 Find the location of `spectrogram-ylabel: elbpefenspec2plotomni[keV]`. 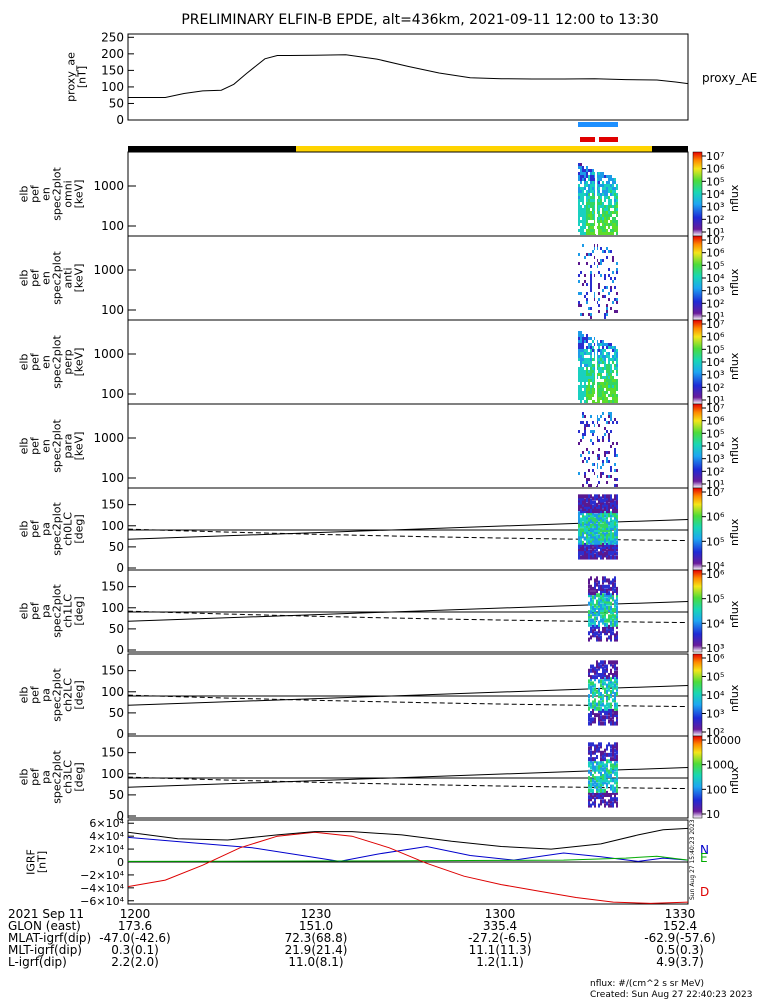

spectrogram-ylabel: elbpefenspec2plotomni[keV] is located at coordinates (52, 194).